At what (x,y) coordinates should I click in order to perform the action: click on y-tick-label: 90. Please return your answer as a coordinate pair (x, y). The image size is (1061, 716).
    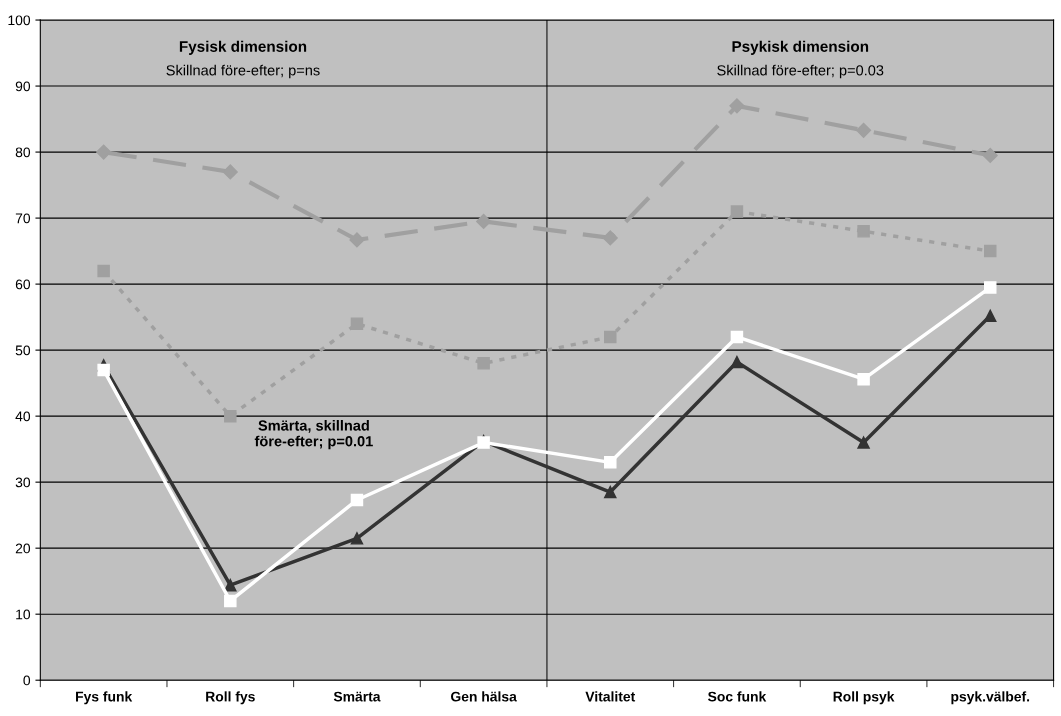
    Looking at the image, I should click on (23, 86).